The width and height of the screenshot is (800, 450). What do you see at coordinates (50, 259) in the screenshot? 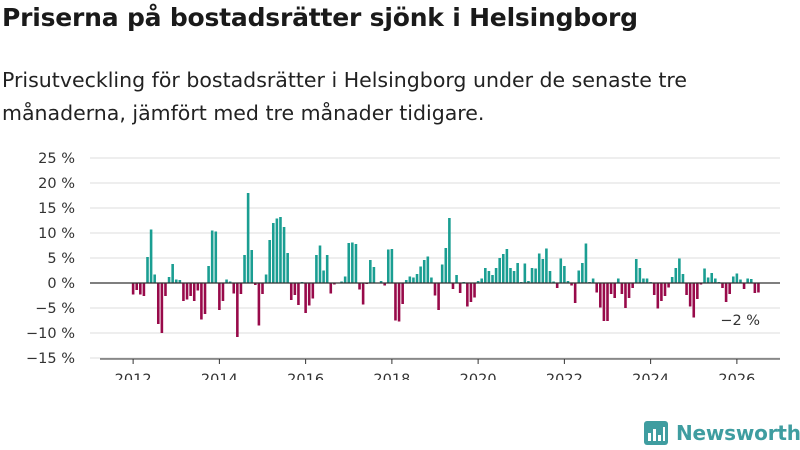
I see `y-axis-labels: 25 % 20 % 15 % 10 % 5 % 0 % −5 % −10 % −15 %` at bounding box center [50, 259].